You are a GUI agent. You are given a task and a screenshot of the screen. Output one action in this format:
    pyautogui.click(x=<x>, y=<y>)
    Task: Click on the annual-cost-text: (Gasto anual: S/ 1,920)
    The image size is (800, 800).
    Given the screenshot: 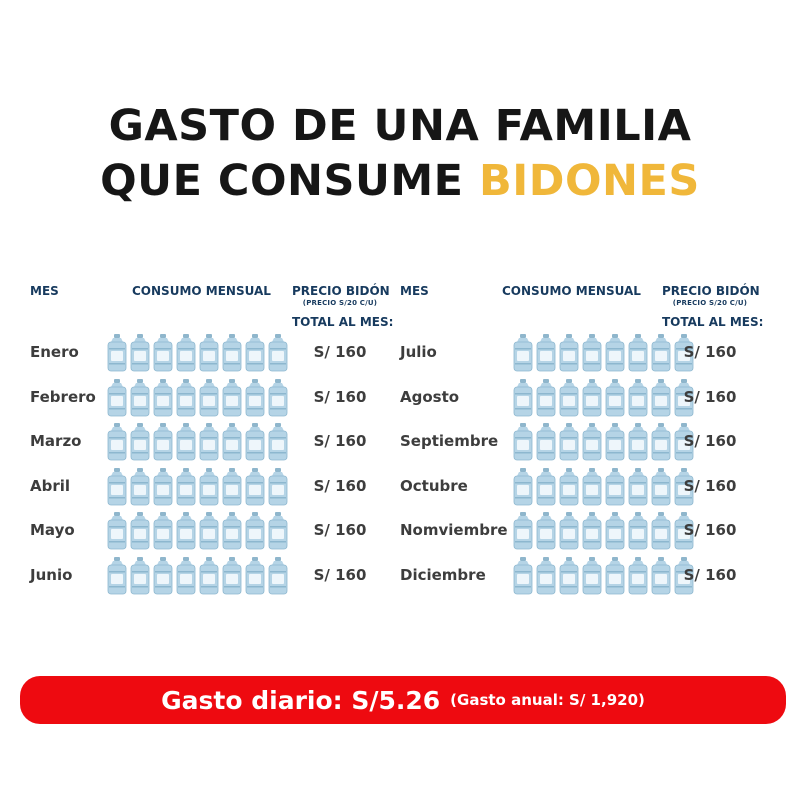 What is the action you would take?
    pyautogui.click(x=547, y=700)
    